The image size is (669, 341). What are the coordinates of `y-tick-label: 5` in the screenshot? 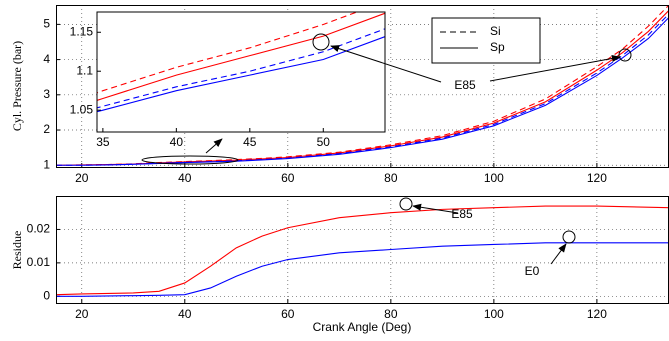 It's located at (46, 24).